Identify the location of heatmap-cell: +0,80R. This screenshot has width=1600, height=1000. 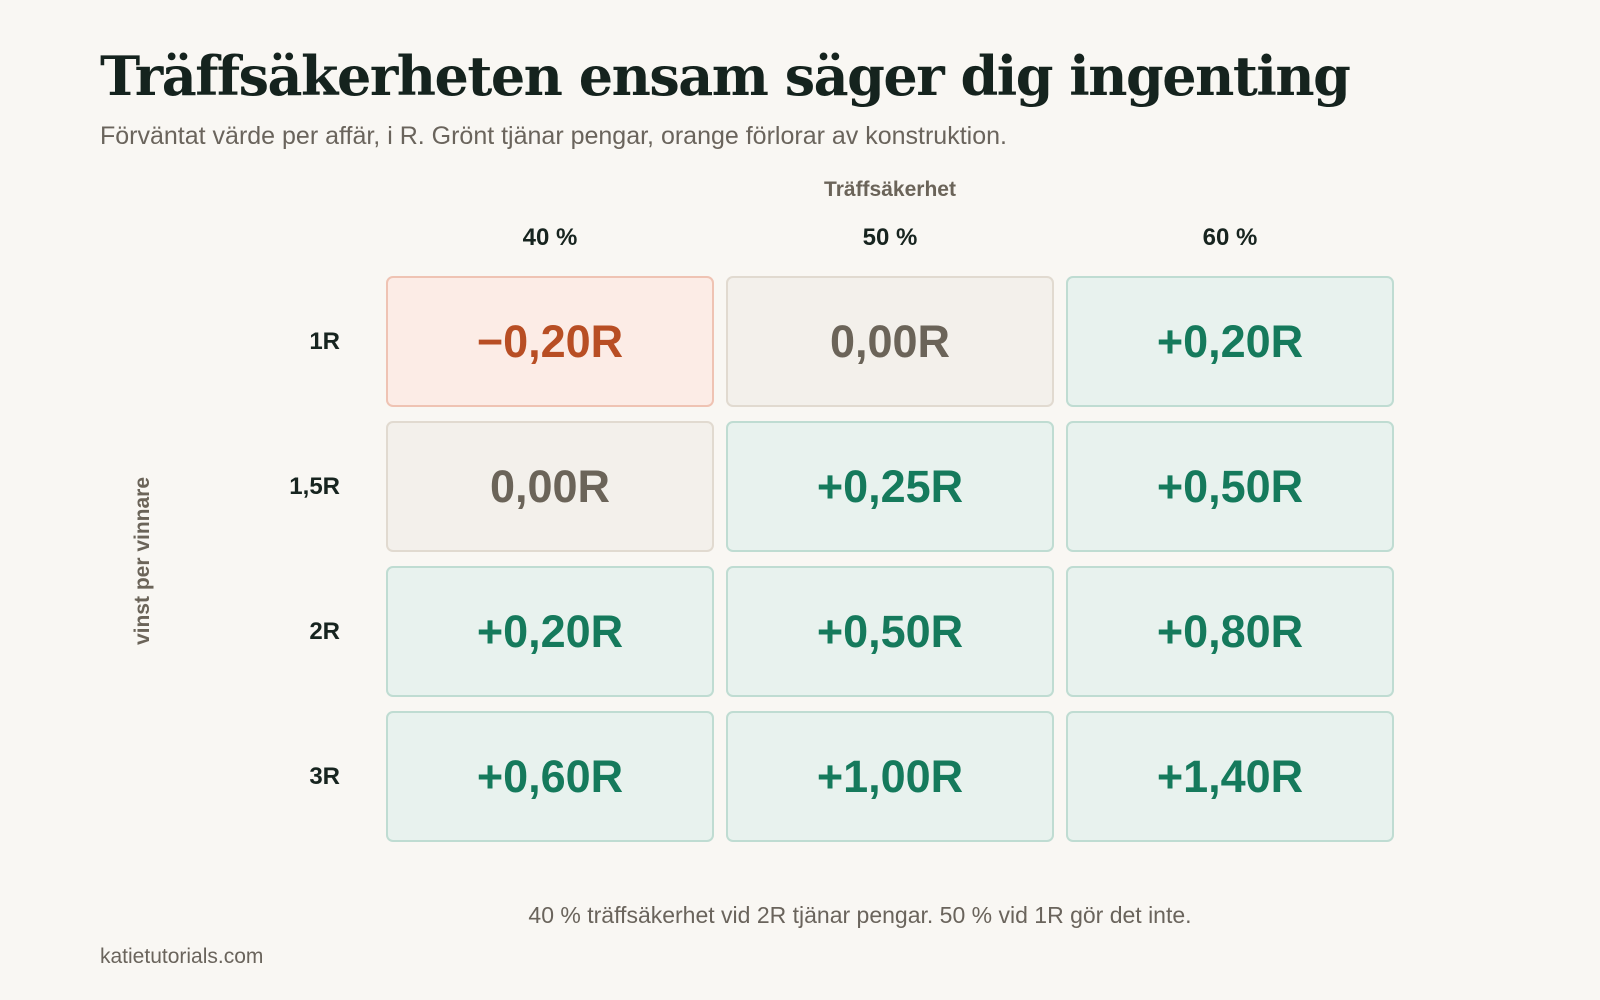
(1230, 631).